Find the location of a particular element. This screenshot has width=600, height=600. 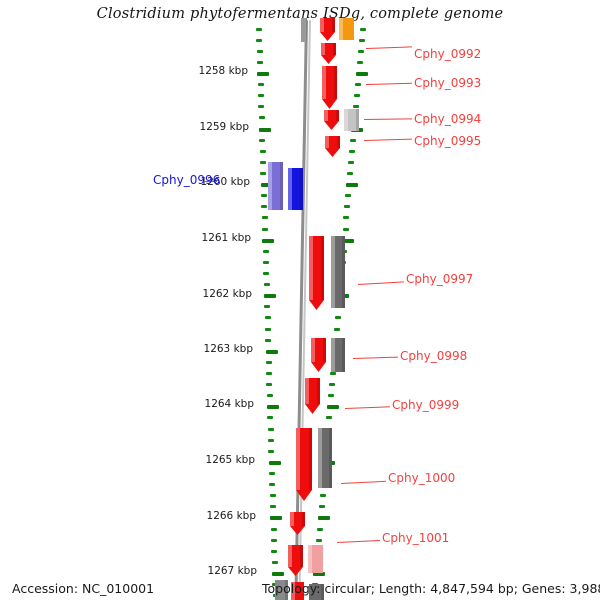

gene-glyph-cphy_0993-long is located at coordinates (329, 82).